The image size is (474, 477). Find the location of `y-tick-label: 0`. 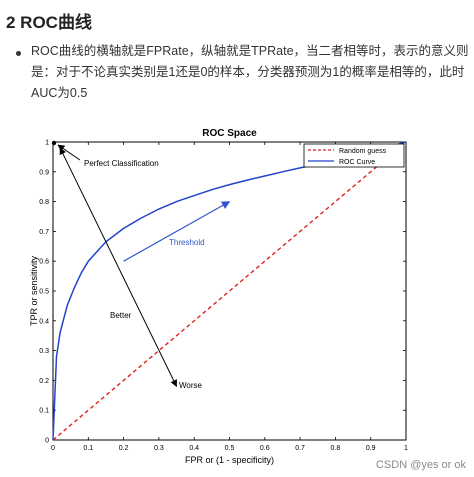

y-tick-label: 0 is located at coordinates (47, 441).